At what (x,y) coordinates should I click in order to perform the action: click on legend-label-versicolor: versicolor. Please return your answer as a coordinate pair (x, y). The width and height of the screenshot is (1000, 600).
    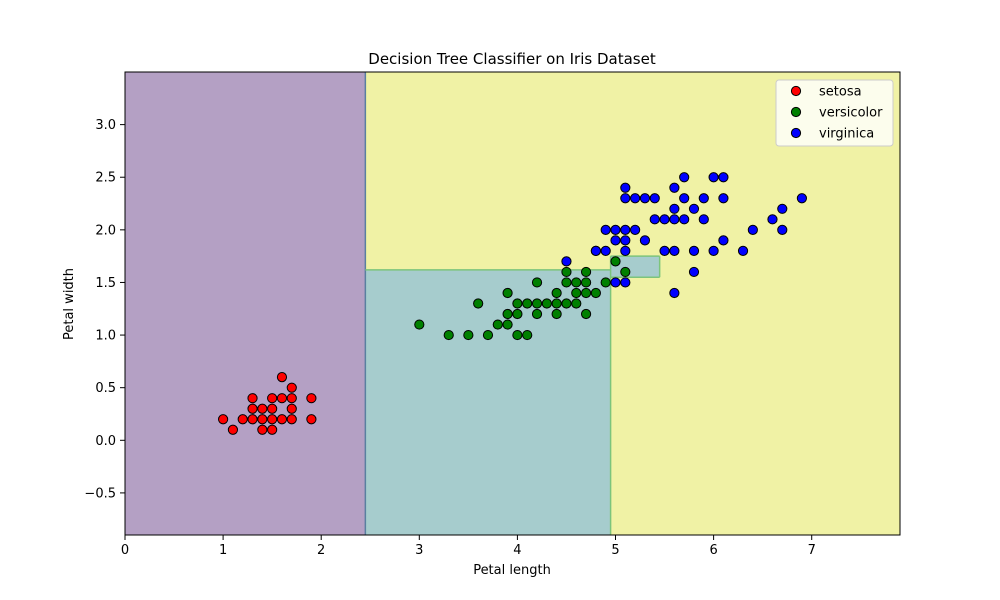
    Looking at the image, I should click on (851, 113).